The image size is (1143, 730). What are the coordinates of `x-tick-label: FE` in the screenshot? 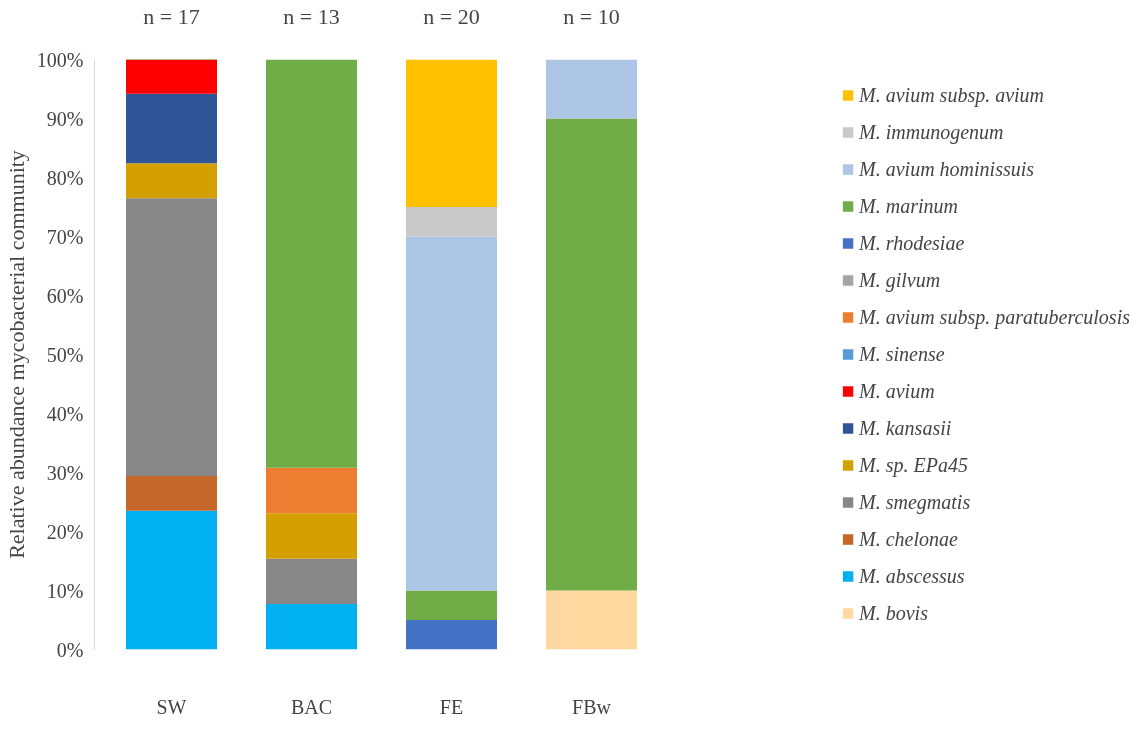 It's located at (451, 706).